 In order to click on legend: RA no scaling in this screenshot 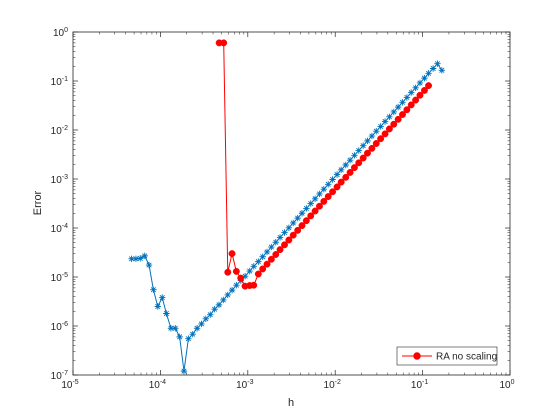, I will do `click(447, 356)`.